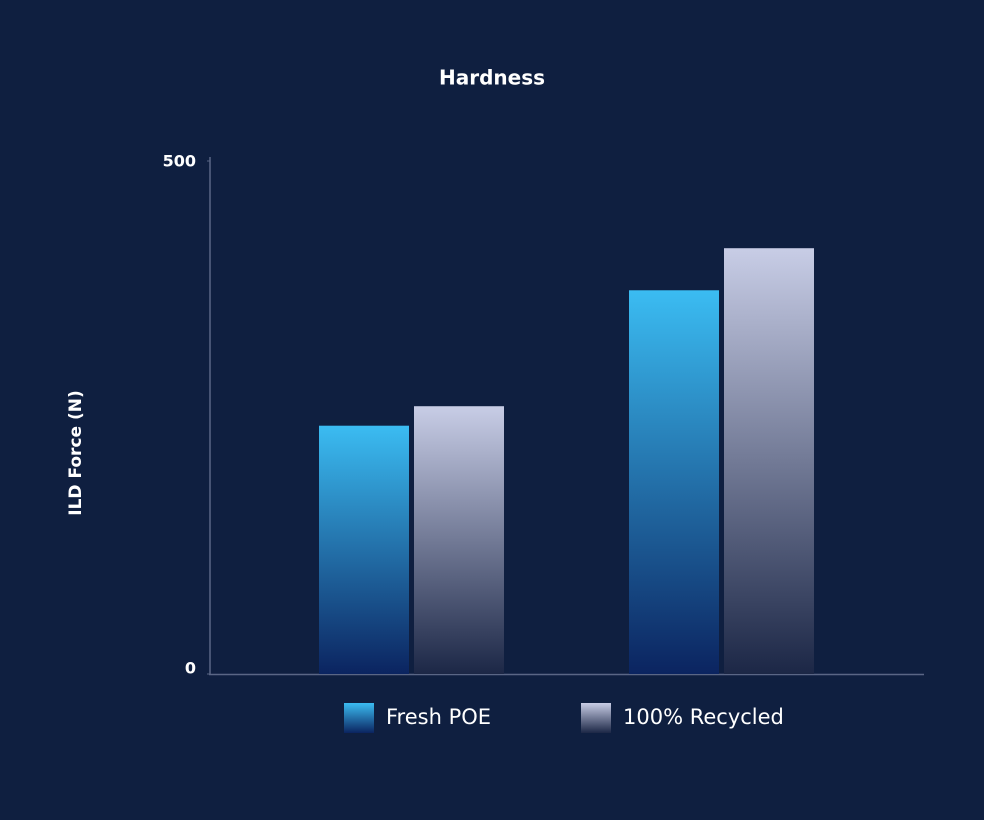  Describe the element at coordinates (190, 668) in the screenshot. I see `y-tick-label: 0` at that location.